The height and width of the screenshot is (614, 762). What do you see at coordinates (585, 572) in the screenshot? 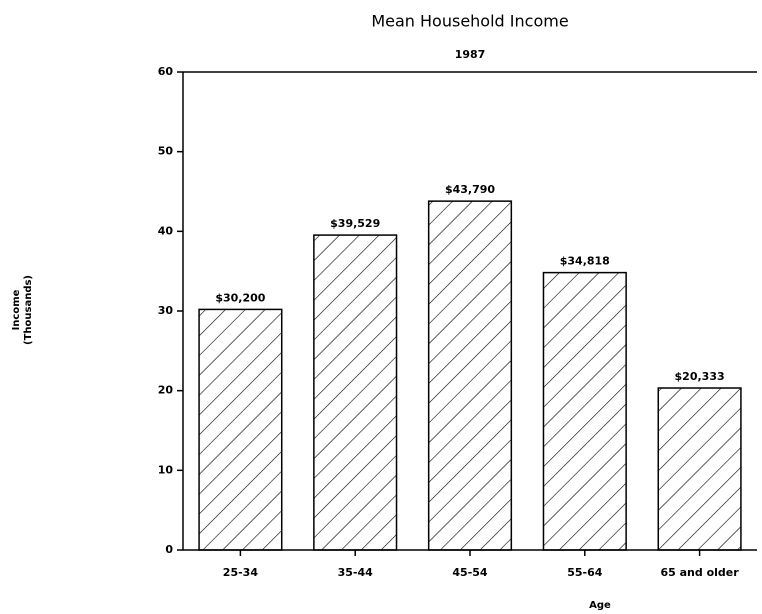
I see `x-tick-label: 55-64` at bounding box center [585, 572].